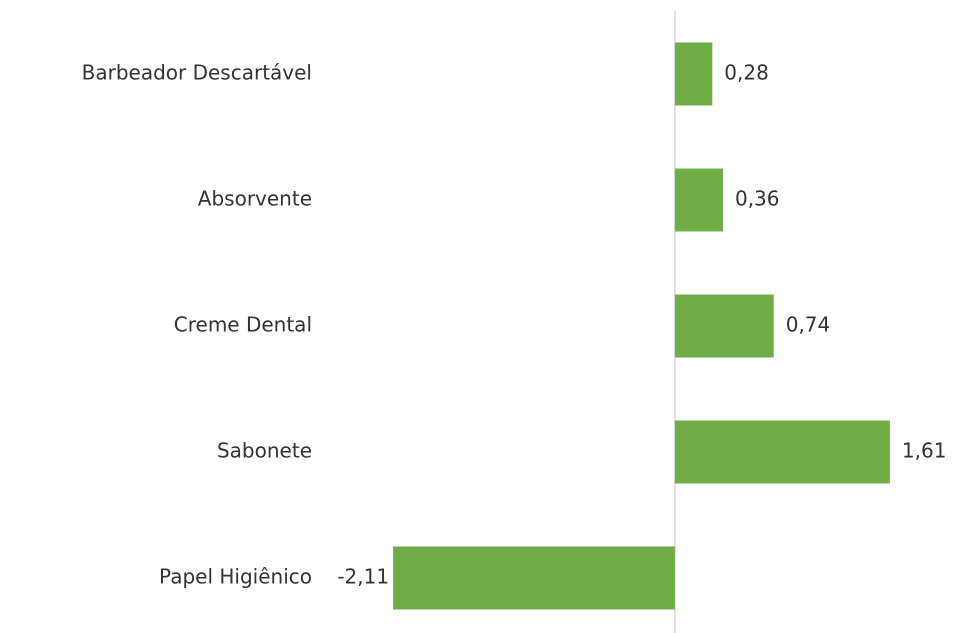  I want to click on category-label: Barbeador Descartável, so click(197, 73).